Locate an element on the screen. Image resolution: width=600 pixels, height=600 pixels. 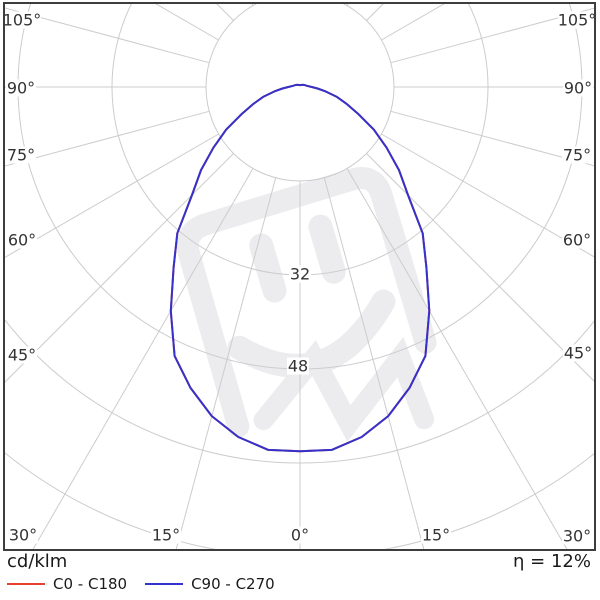
gamma-label-left-2-halo is located at coordinates (21, 155).